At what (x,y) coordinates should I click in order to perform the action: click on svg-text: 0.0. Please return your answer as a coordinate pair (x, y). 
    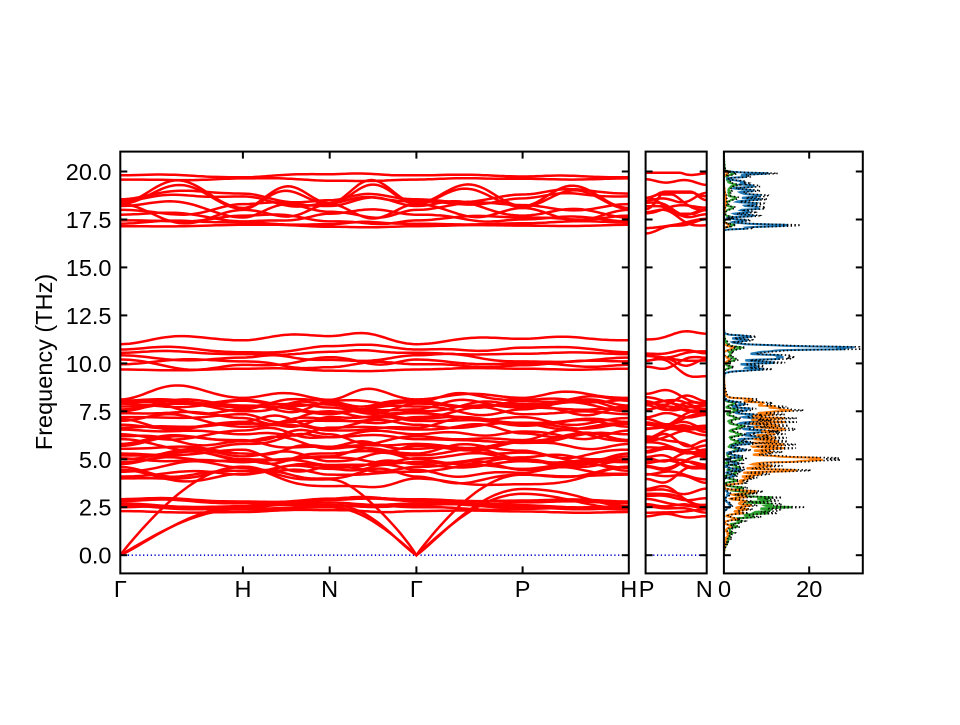
    Looking at the image, I should click on (95, 556).